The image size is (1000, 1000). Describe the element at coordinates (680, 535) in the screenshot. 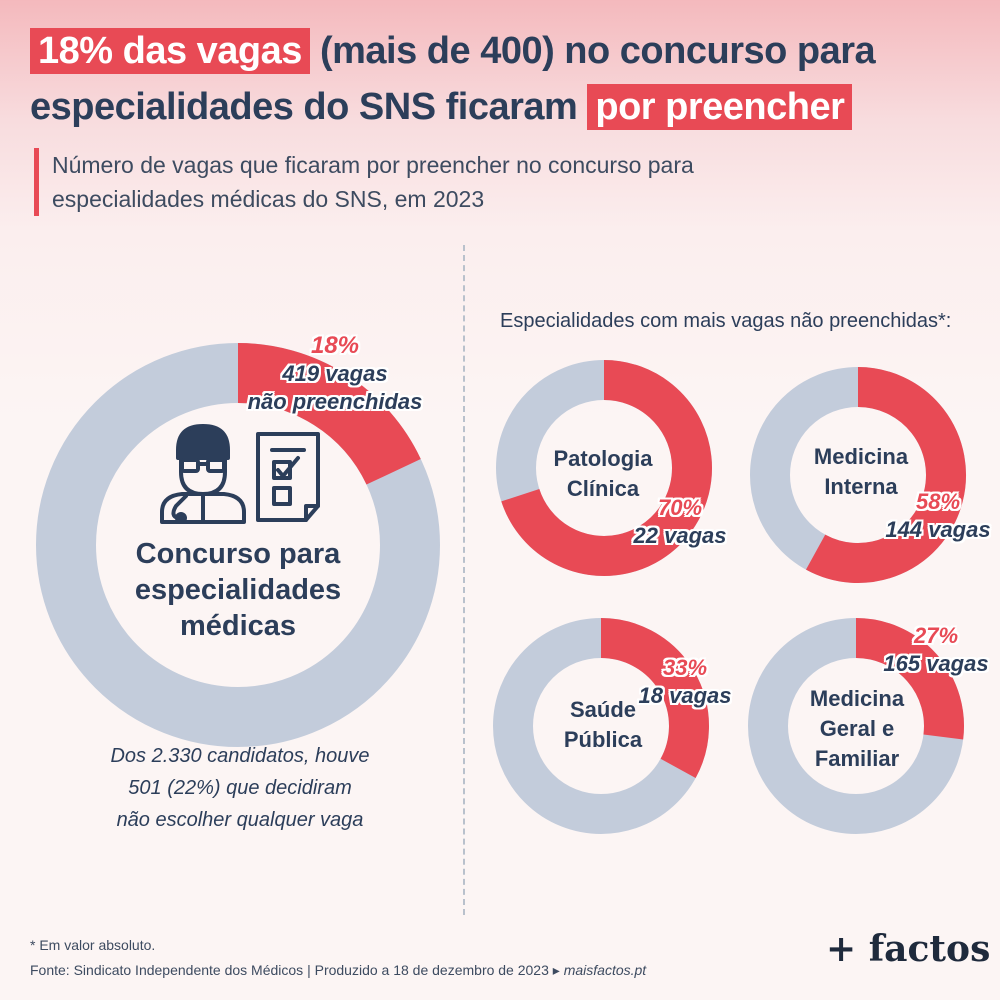

I see `specialty-vagas: 22 vagas` at that location.